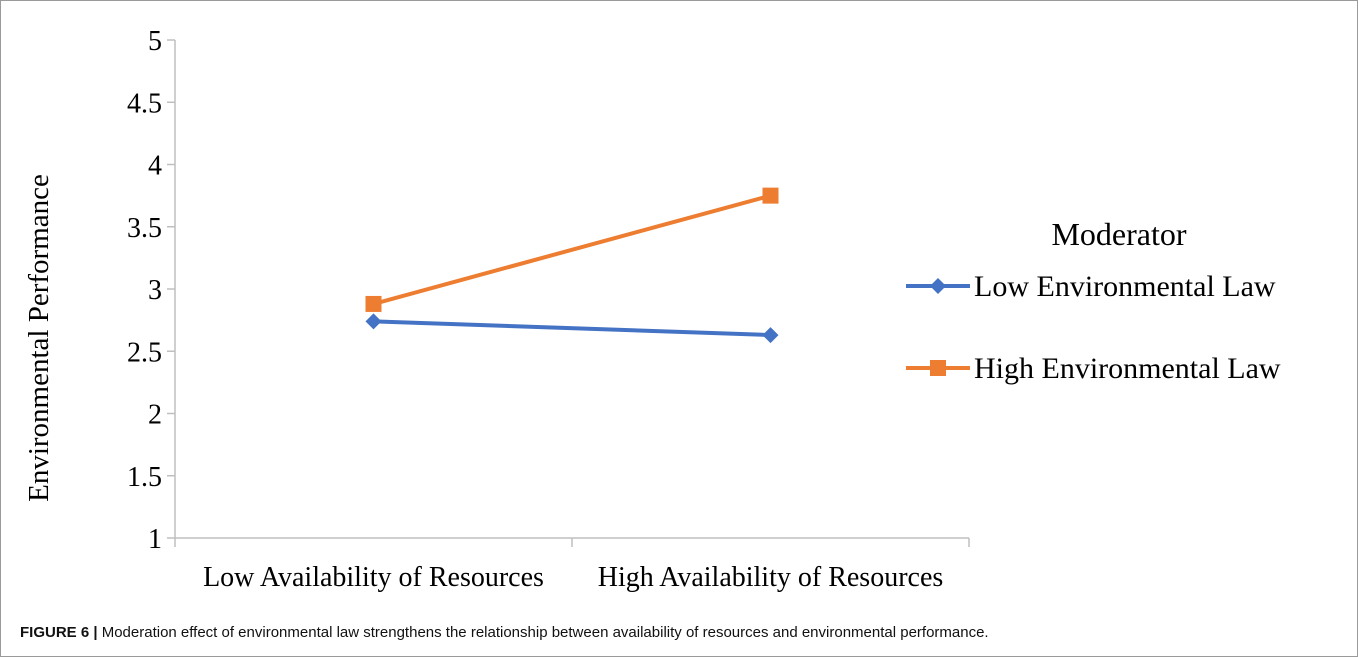 Image resolution: width=1358 pixels, height=657 pixels. I want to click on y-axis: 1 1.5 2 2.5 3 3.5 4 4.5 5, so click(151, 290).